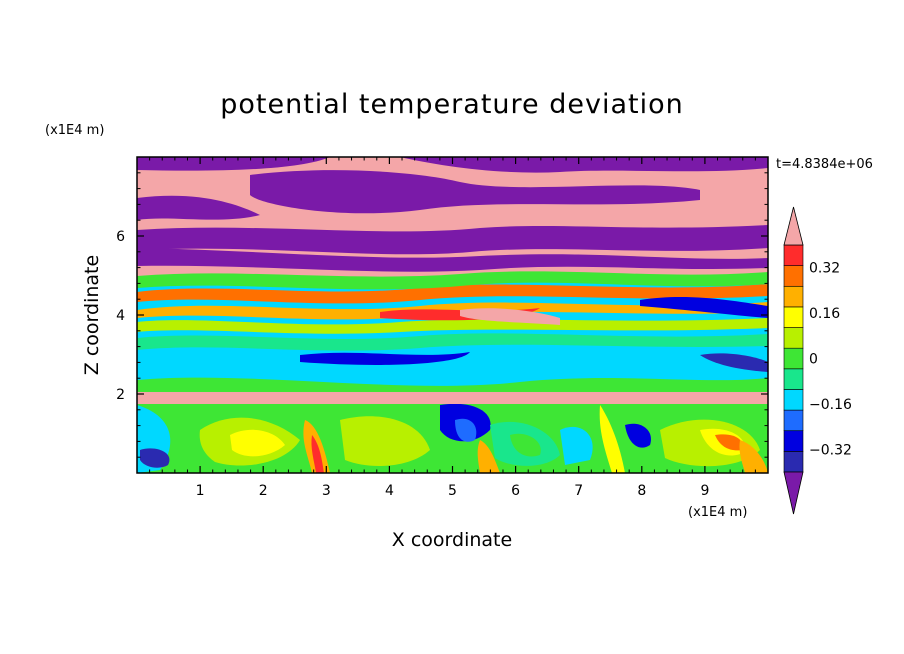 The image size is (904, 654). I want to click on x-tick-label: 8, so click(641, 491).